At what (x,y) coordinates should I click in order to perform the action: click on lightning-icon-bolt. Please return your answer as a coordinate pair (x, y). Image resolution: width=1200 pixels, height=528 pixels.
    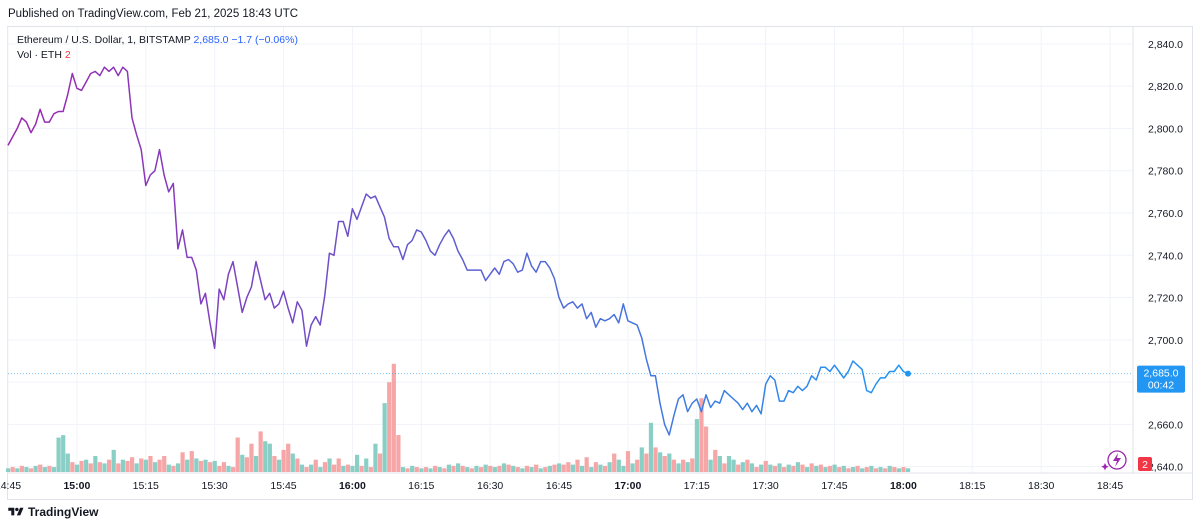
    Looking at the image, I should click on (1117, 460).